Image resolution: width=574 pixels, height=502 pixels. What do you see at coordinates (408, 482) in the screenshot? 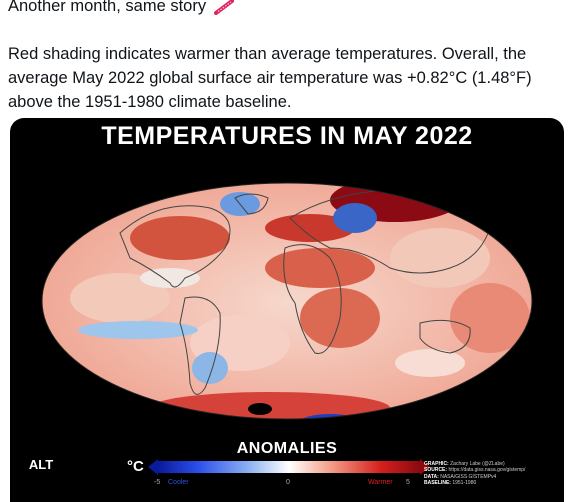
I see `colorbar-max: 5` at bounding box center [408, 482].